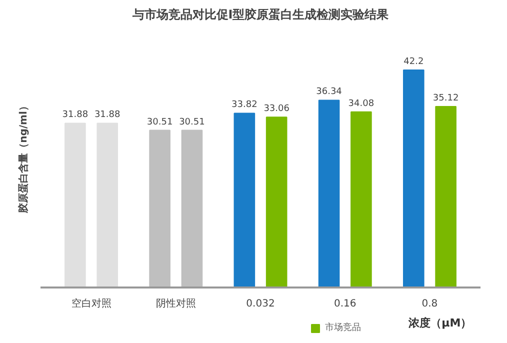 The width and height of the screenshot is (507, 343). Describe the element at coordinates (414, 62) in the screenshot. I see `data-label: 42.2` at that location.